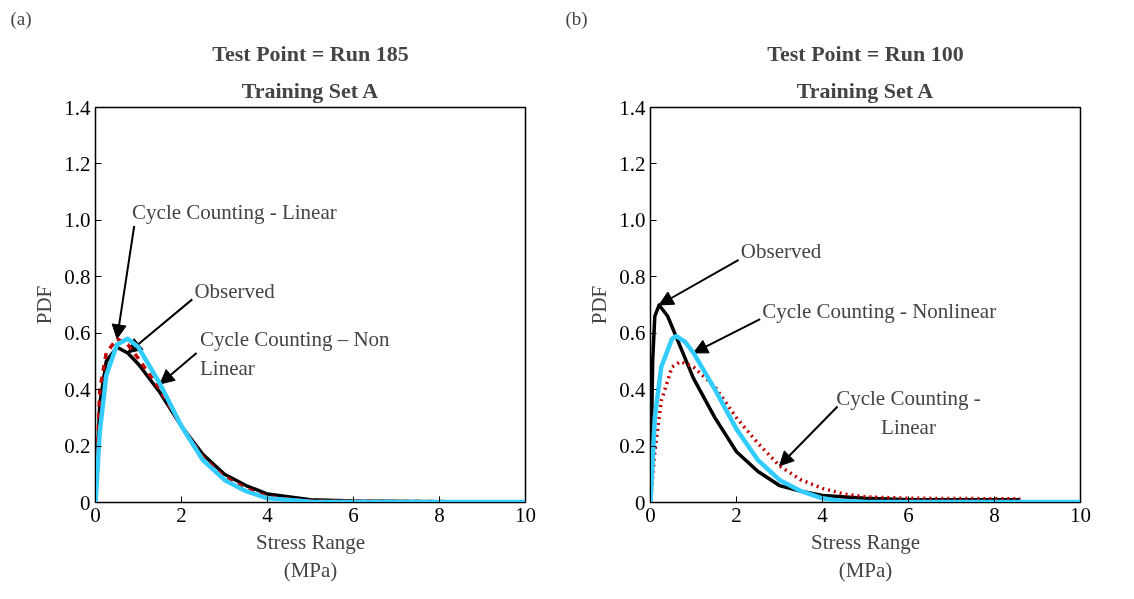 The height and width of the screenshot is (599, 1134). Describe the element at coordinates (879, 310) in the screenshot. I see `annotation: Cycle Counting - Nonlinear` at that location.